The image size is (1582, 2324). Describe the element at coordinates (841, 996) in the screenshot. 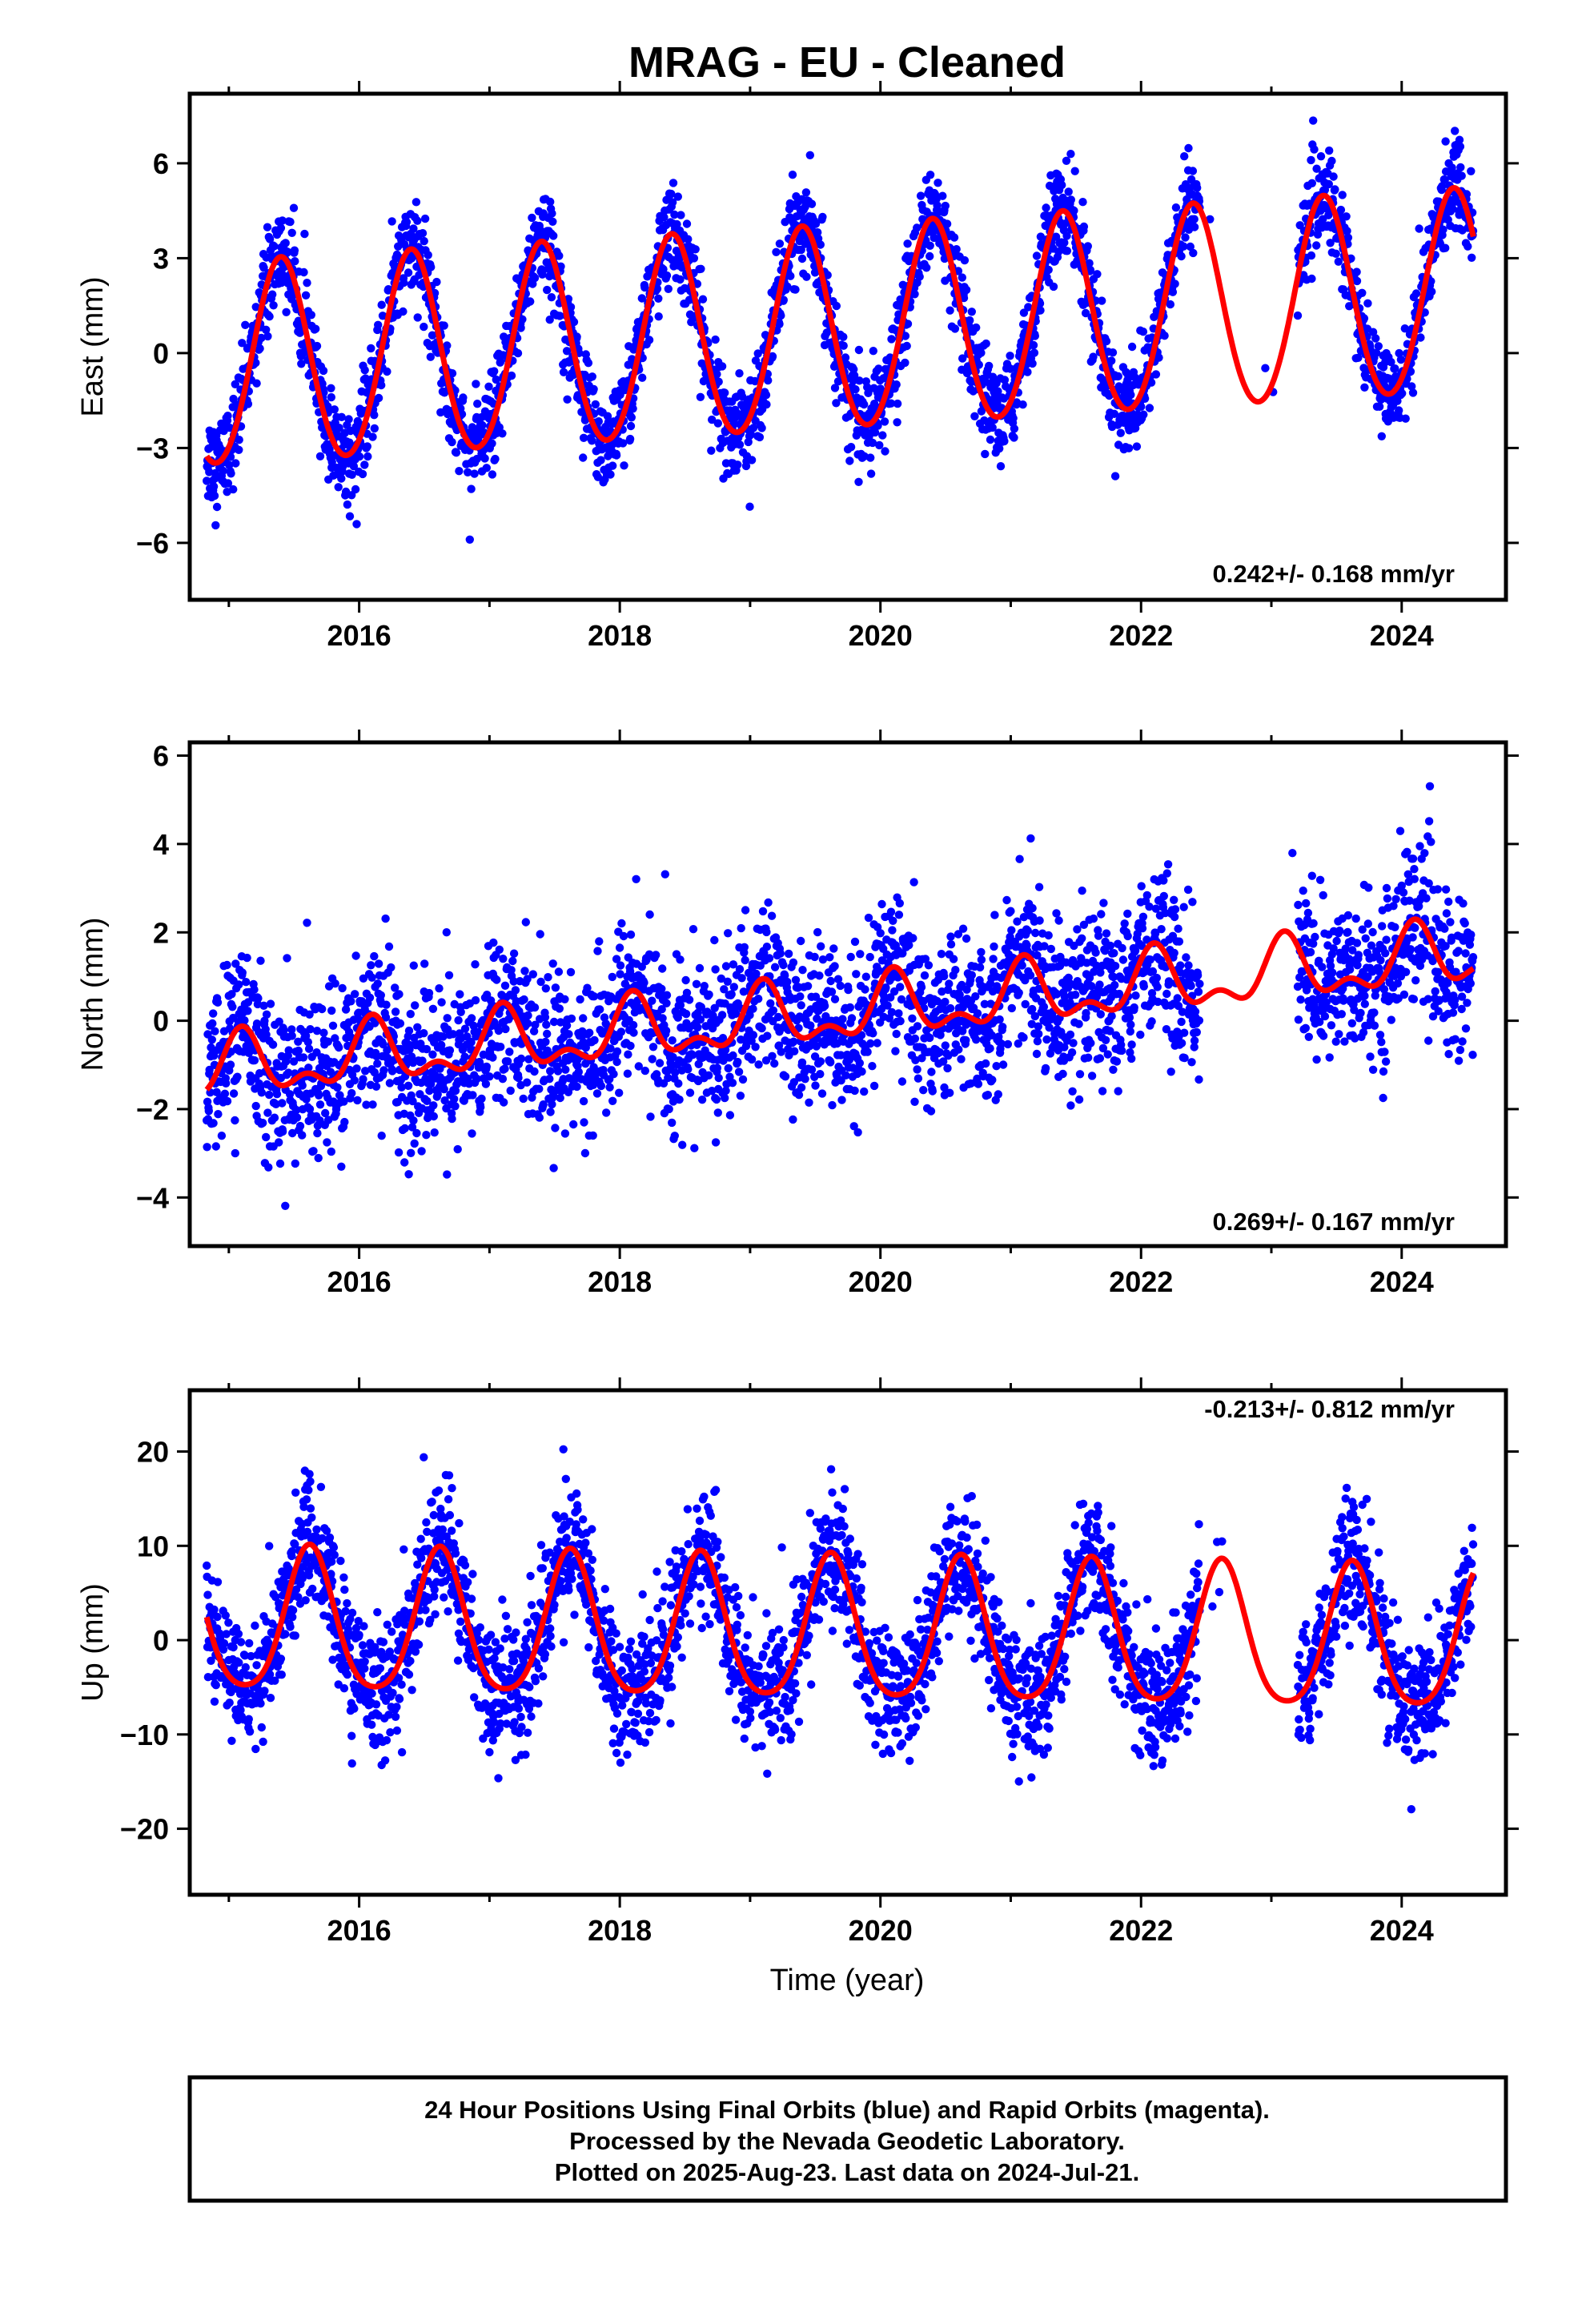

I see `data-points` at that location.